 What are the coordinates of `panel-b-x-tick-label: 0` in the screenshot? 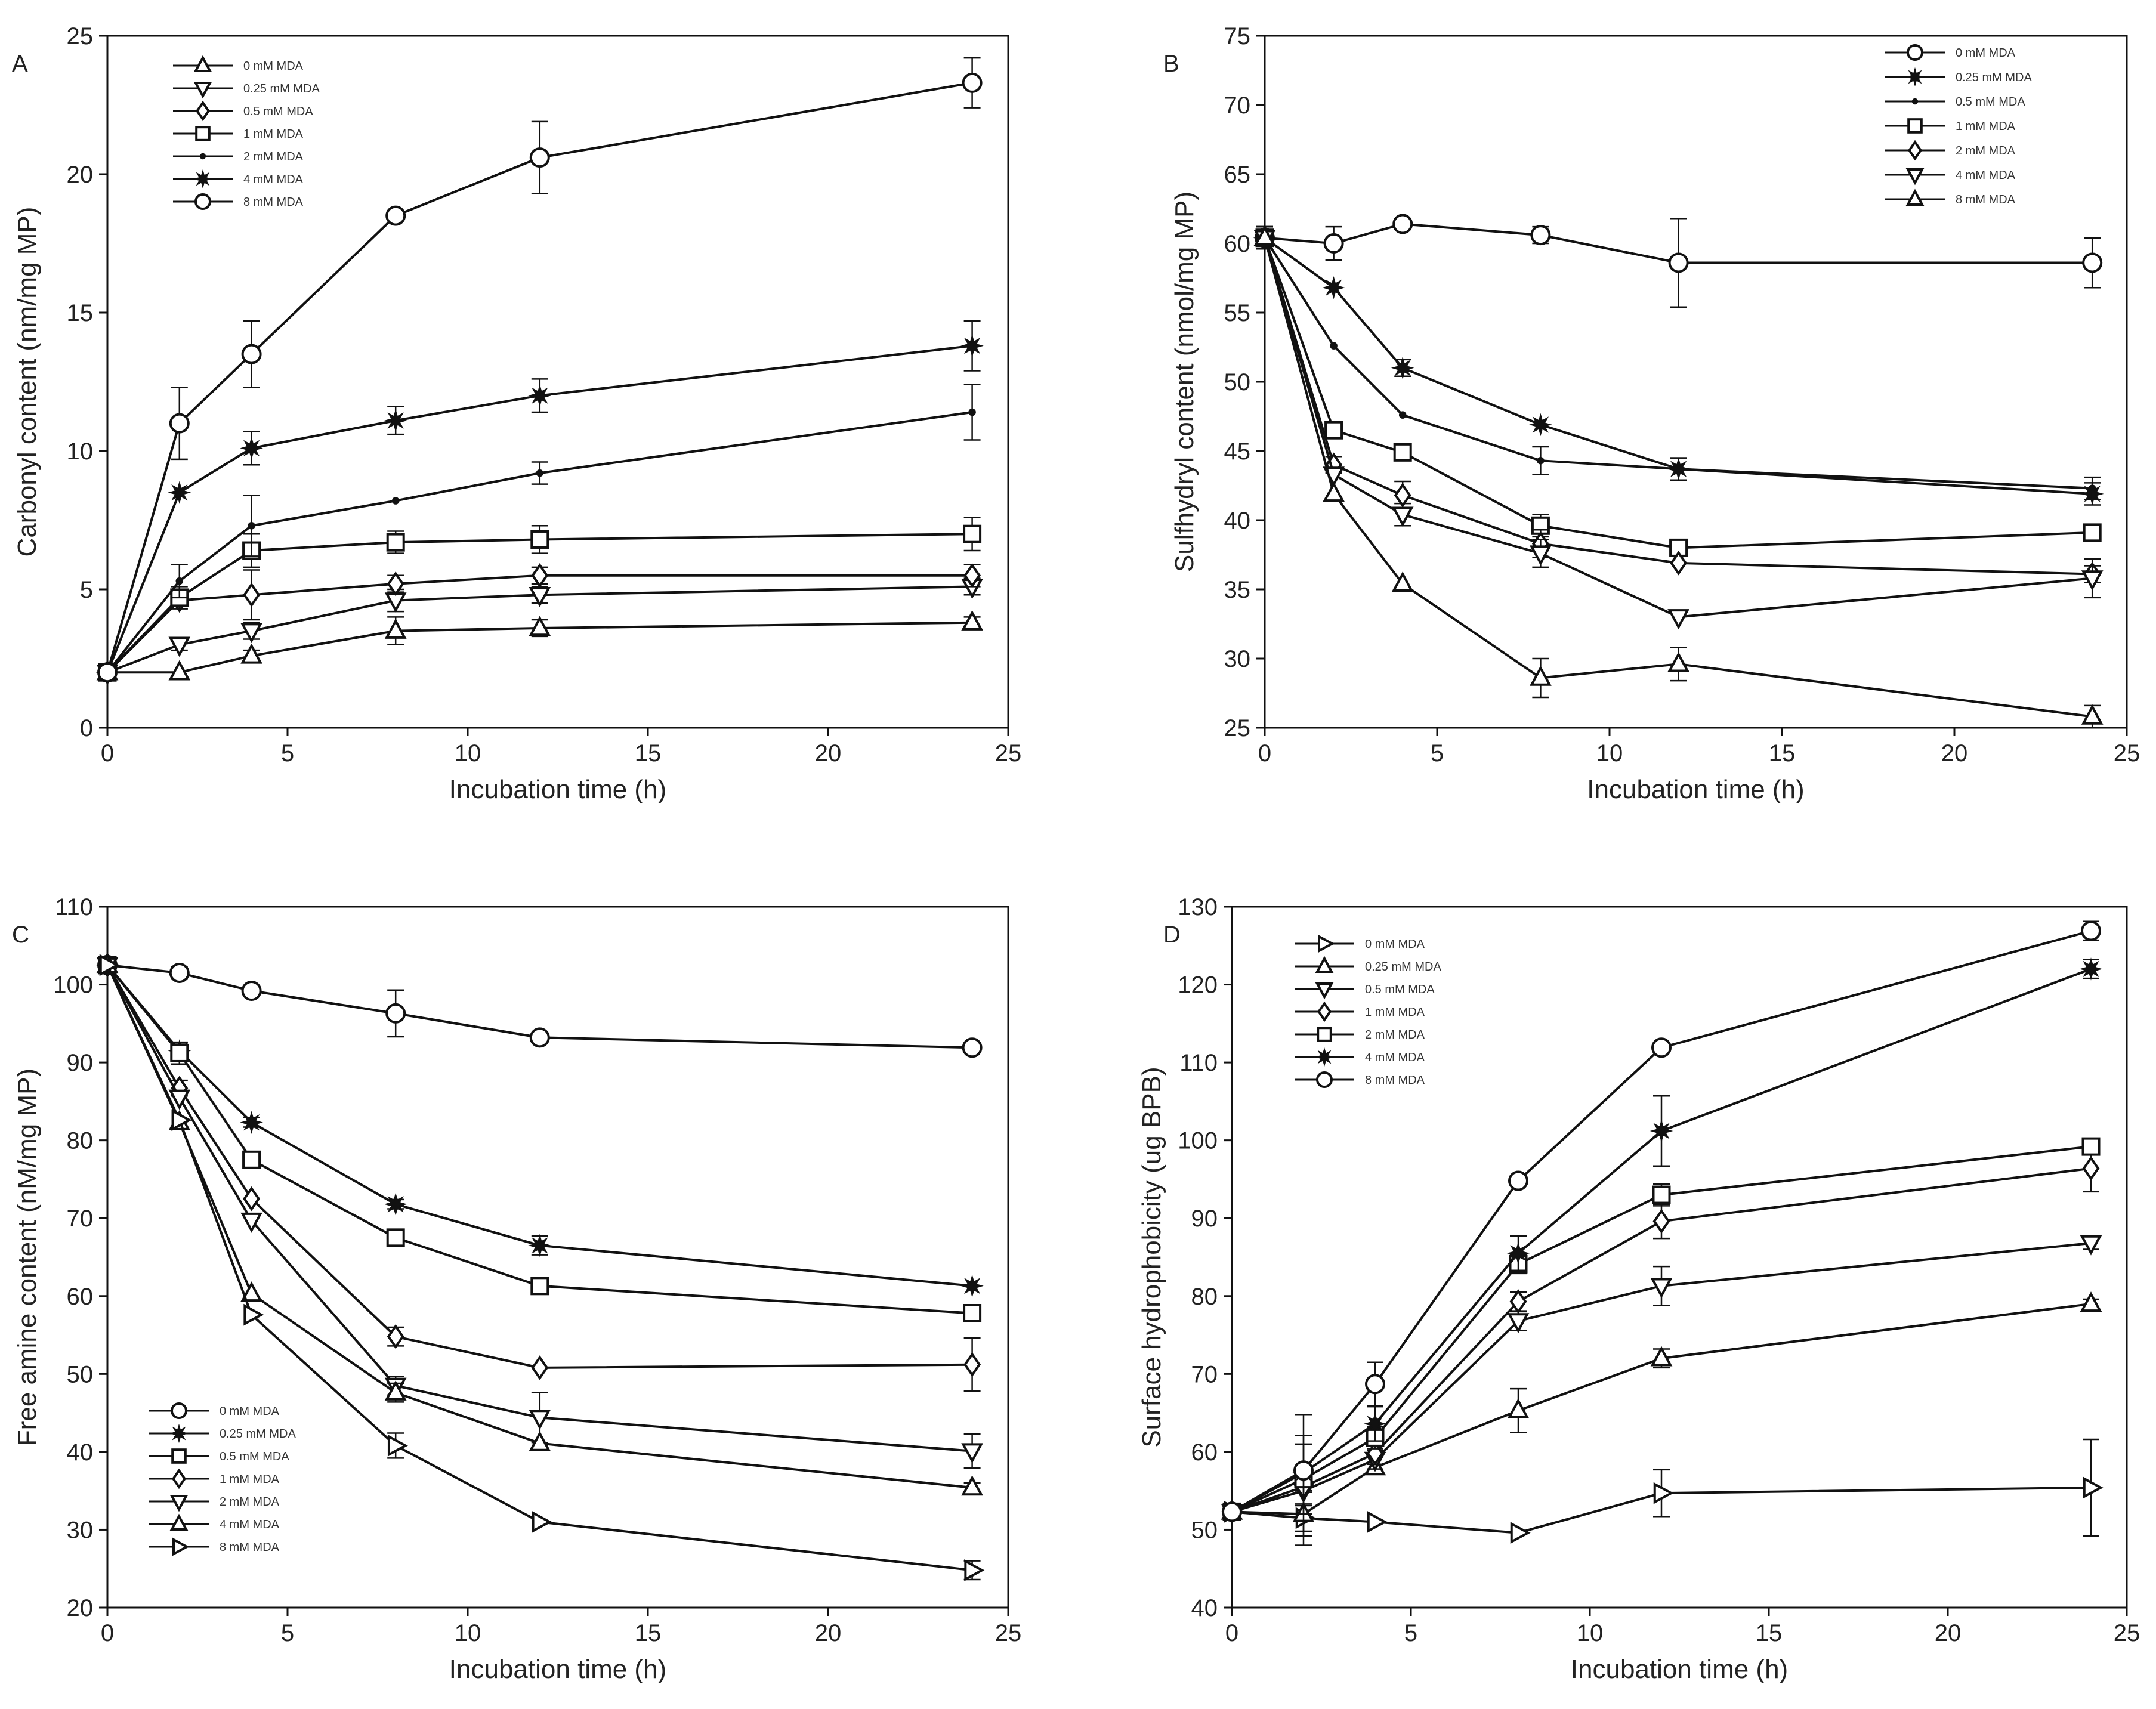 It's located at (1264, 753).